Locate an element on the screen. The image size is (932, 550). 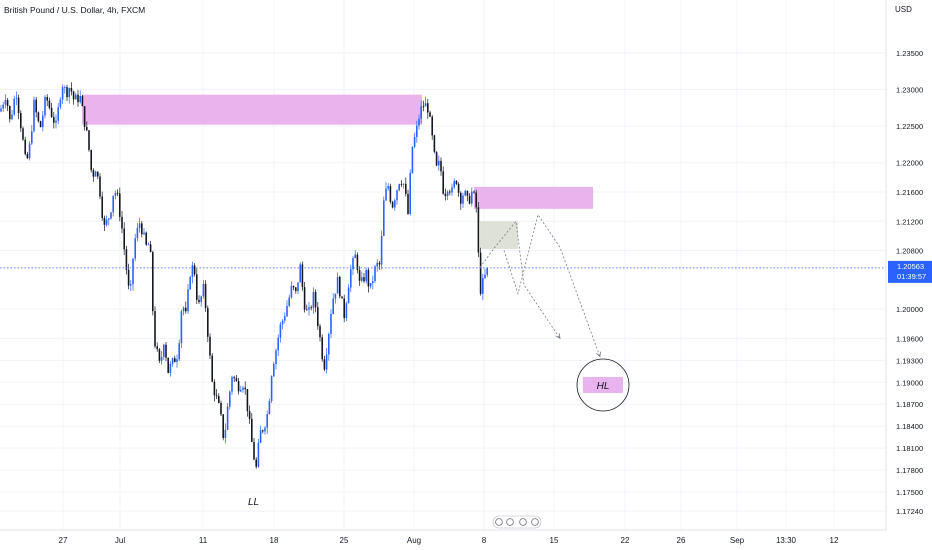
price-tick-label: 1.23000 is located at coordinates (909, 90).